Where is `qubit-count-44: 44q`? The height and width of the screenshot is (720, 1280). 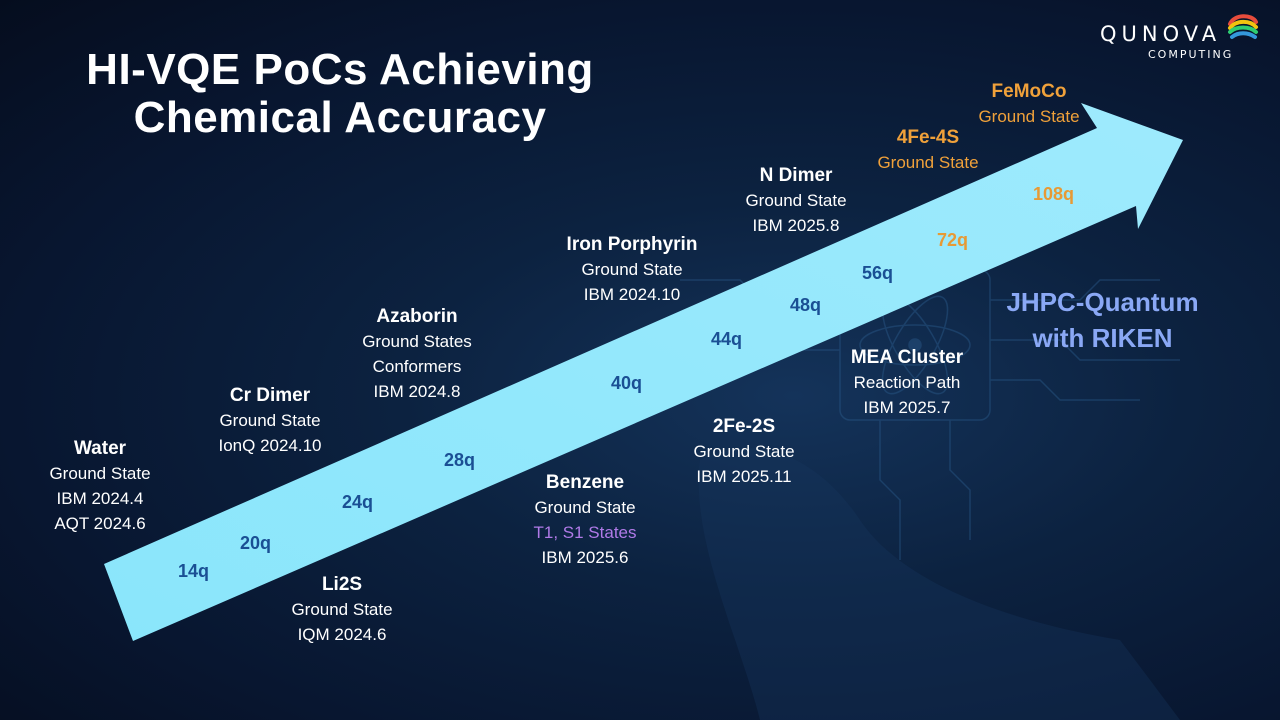
qubit-count-44: 44q is located at coordinates (727, 339).